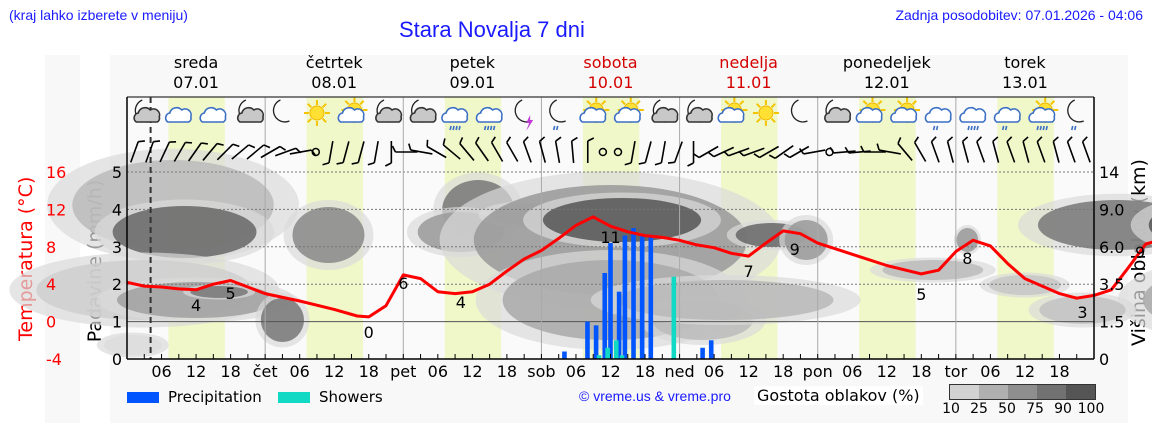  I want to click on precipitation-tick-label: 5, so click(117, 172).